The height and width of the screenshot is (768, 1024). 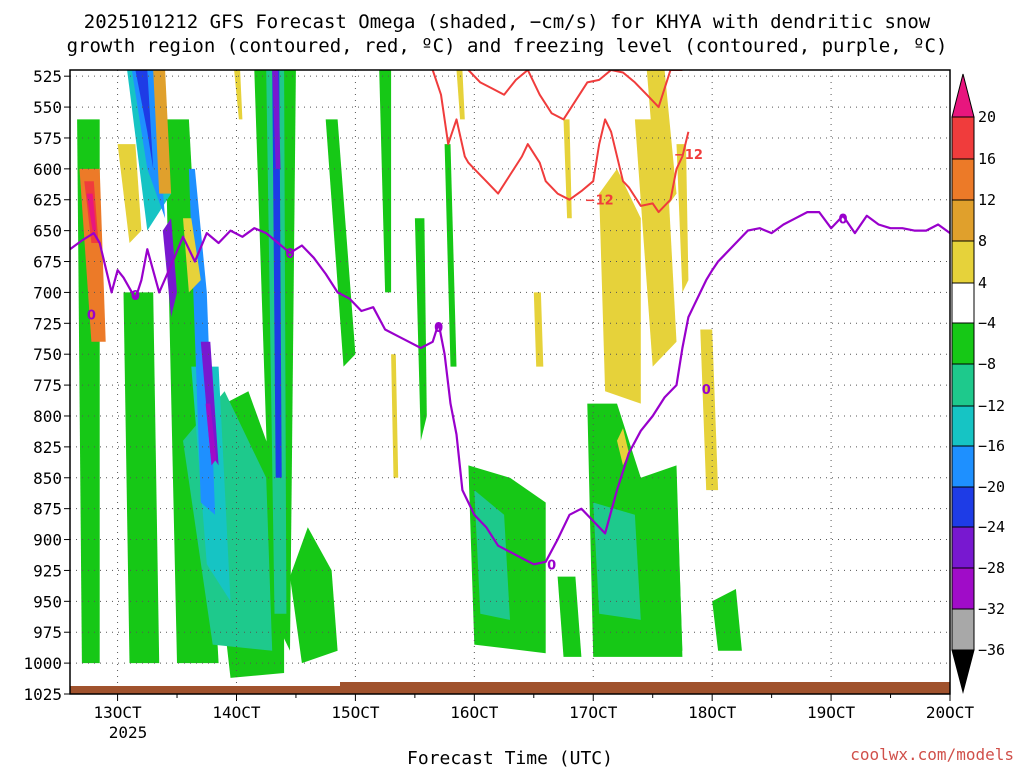 I want to click on colorbar-label: 16, so click(x=987, y=159).